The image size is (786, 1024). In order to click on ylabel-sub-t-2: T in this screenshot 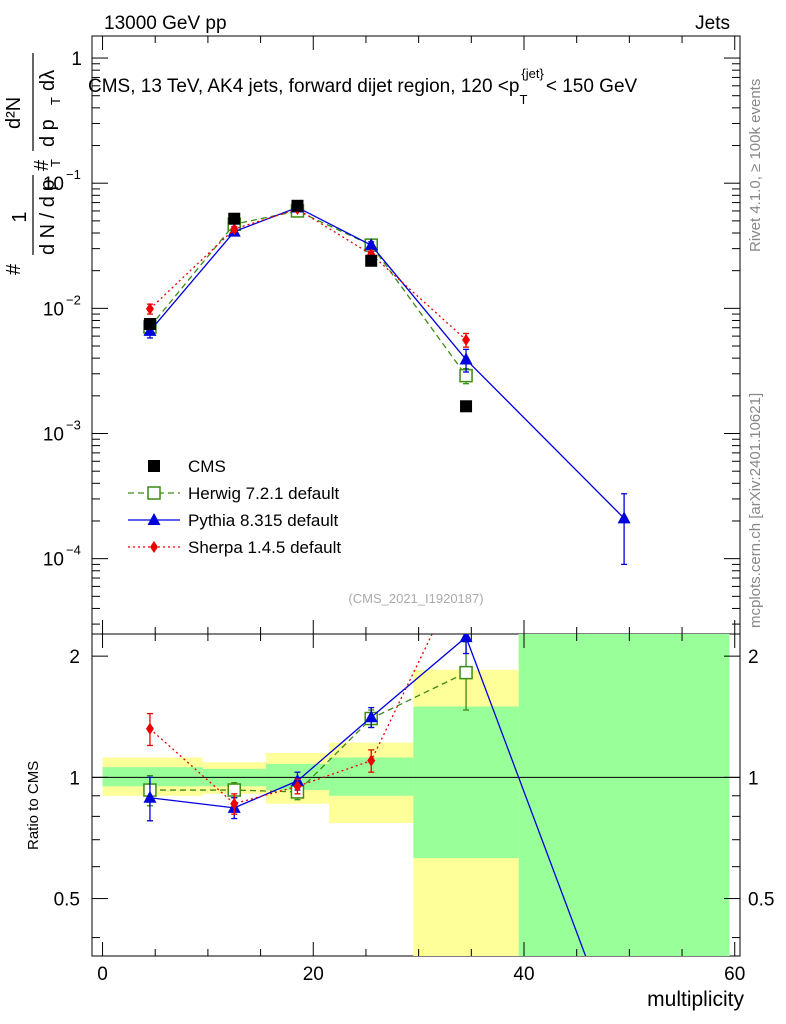, I will do `click(55, 101)`.